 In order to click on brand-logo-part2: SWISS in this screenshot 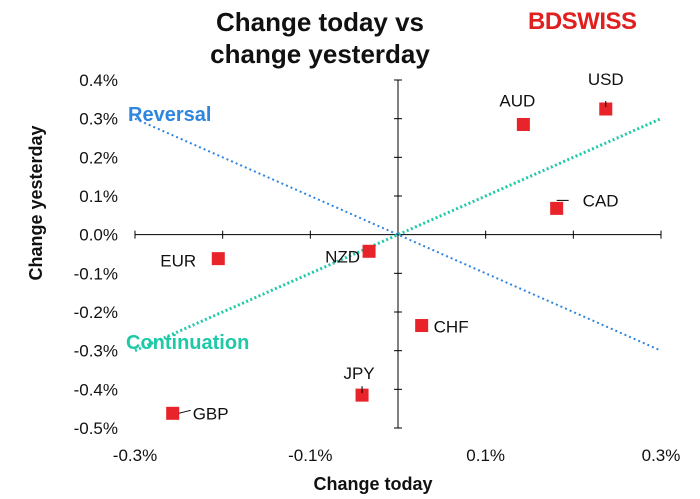, I will do `click(599, 21)`.